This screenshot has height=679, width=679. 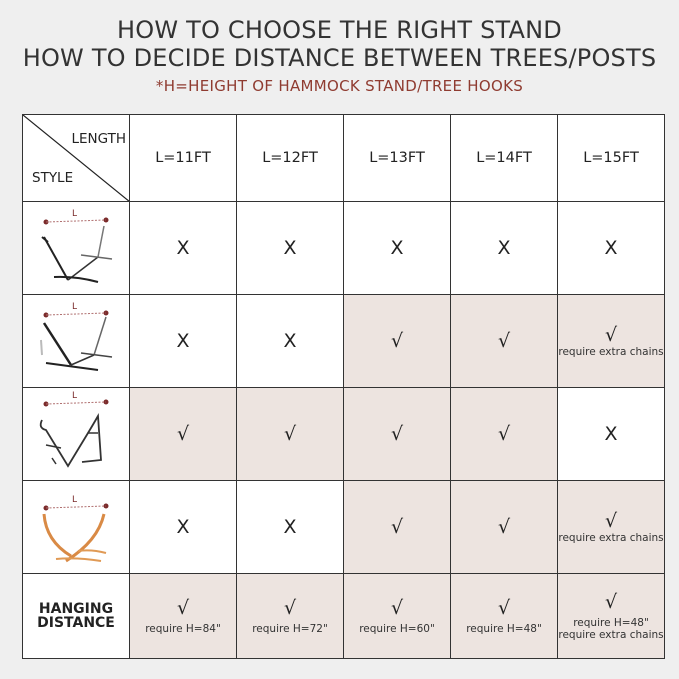 I want to click on length-label: LENGTH, so click(x=98, y=139).